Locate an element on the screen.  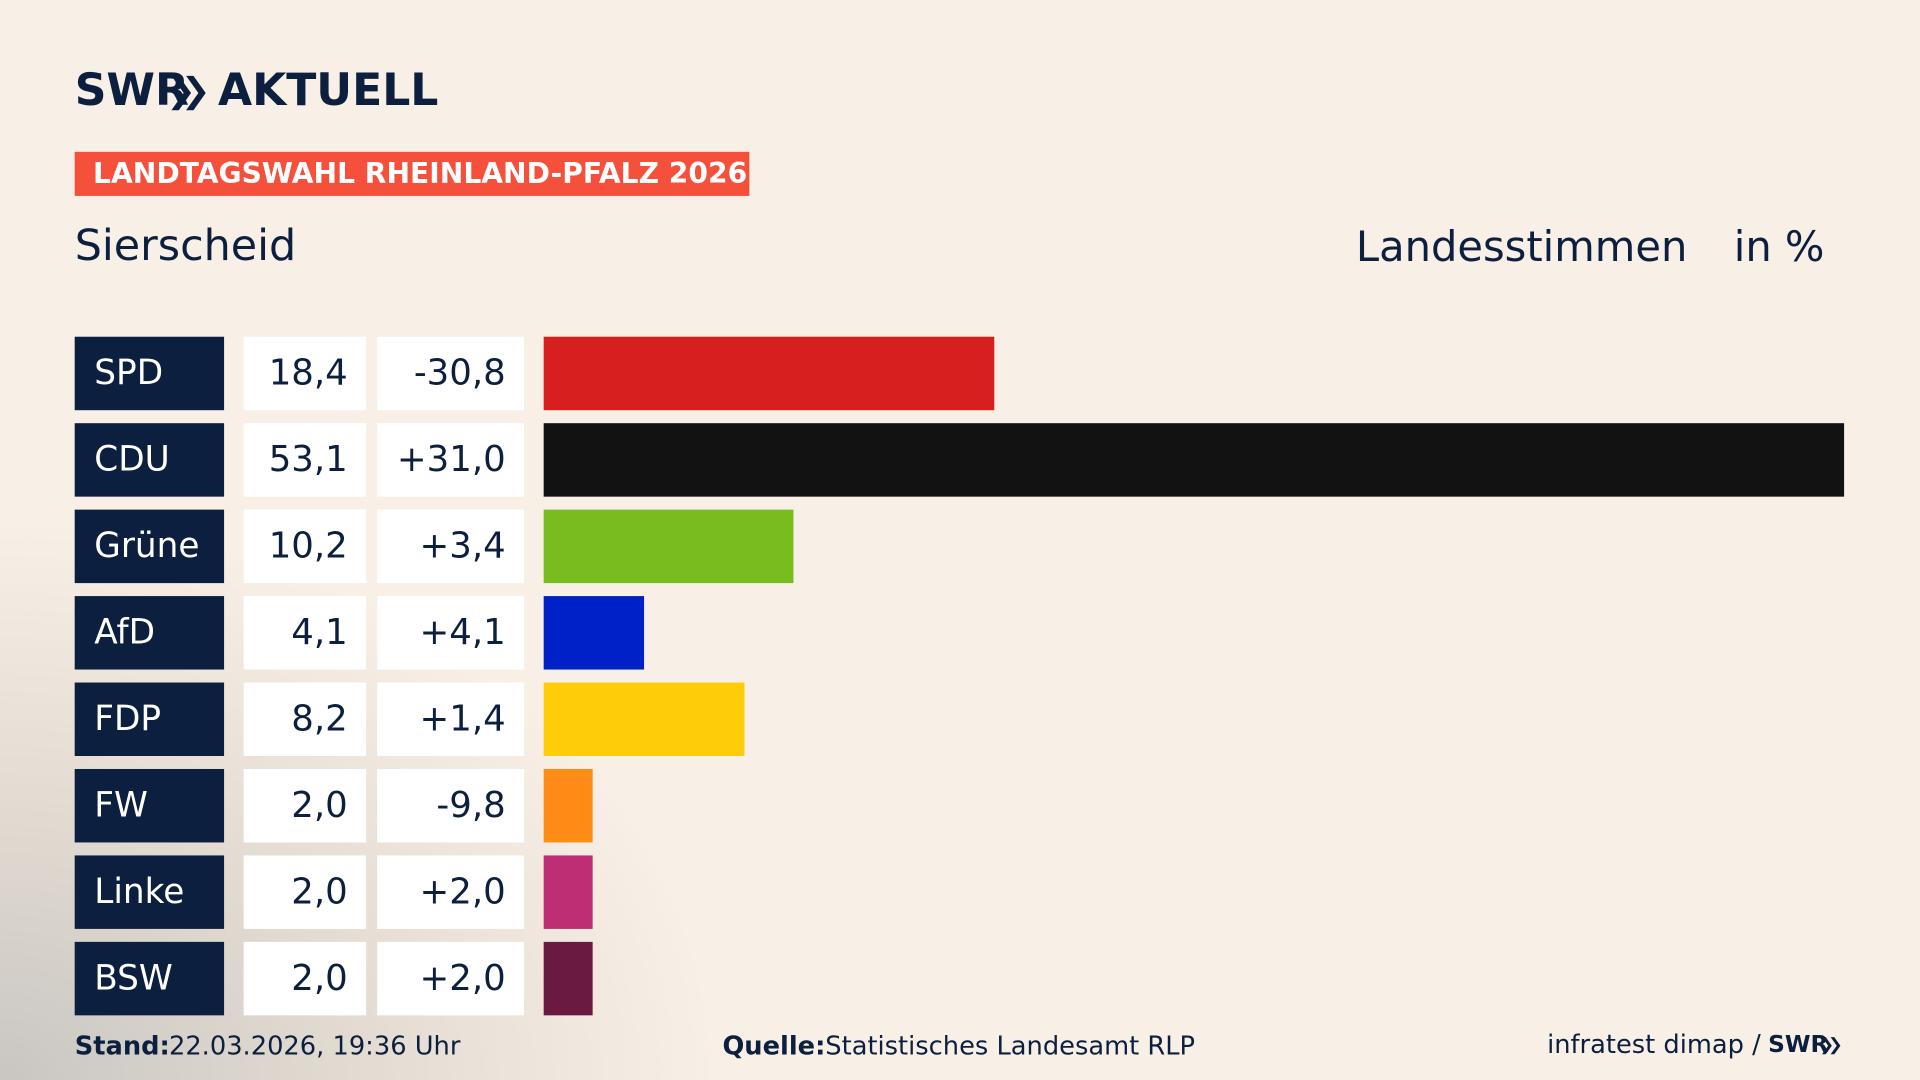
brand: SWR is located at coordinates (132, 90).